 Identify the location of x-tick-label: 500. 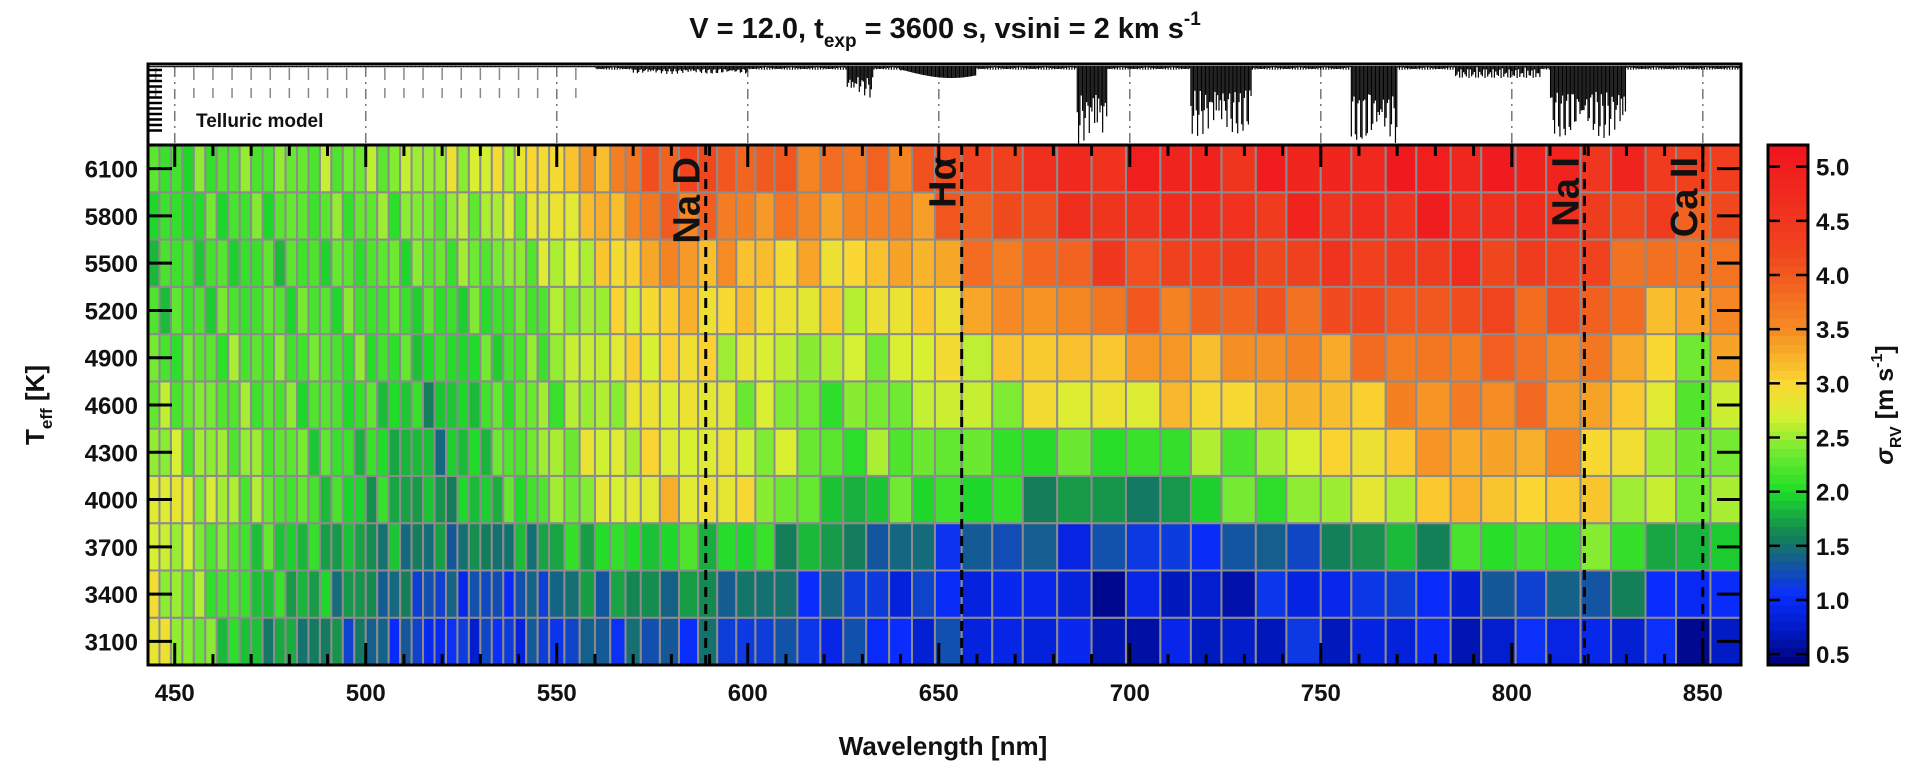
(366, 693).